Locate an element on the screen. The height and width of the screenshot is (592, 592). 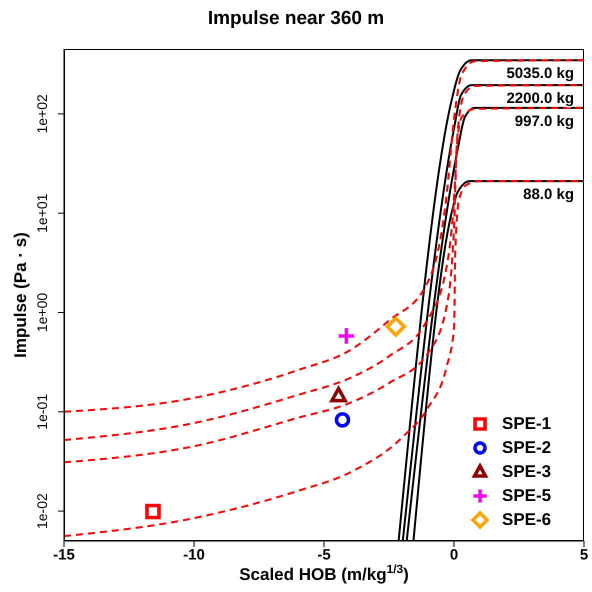
series-label: 997.0 kg is located at coordinates (544, 121).